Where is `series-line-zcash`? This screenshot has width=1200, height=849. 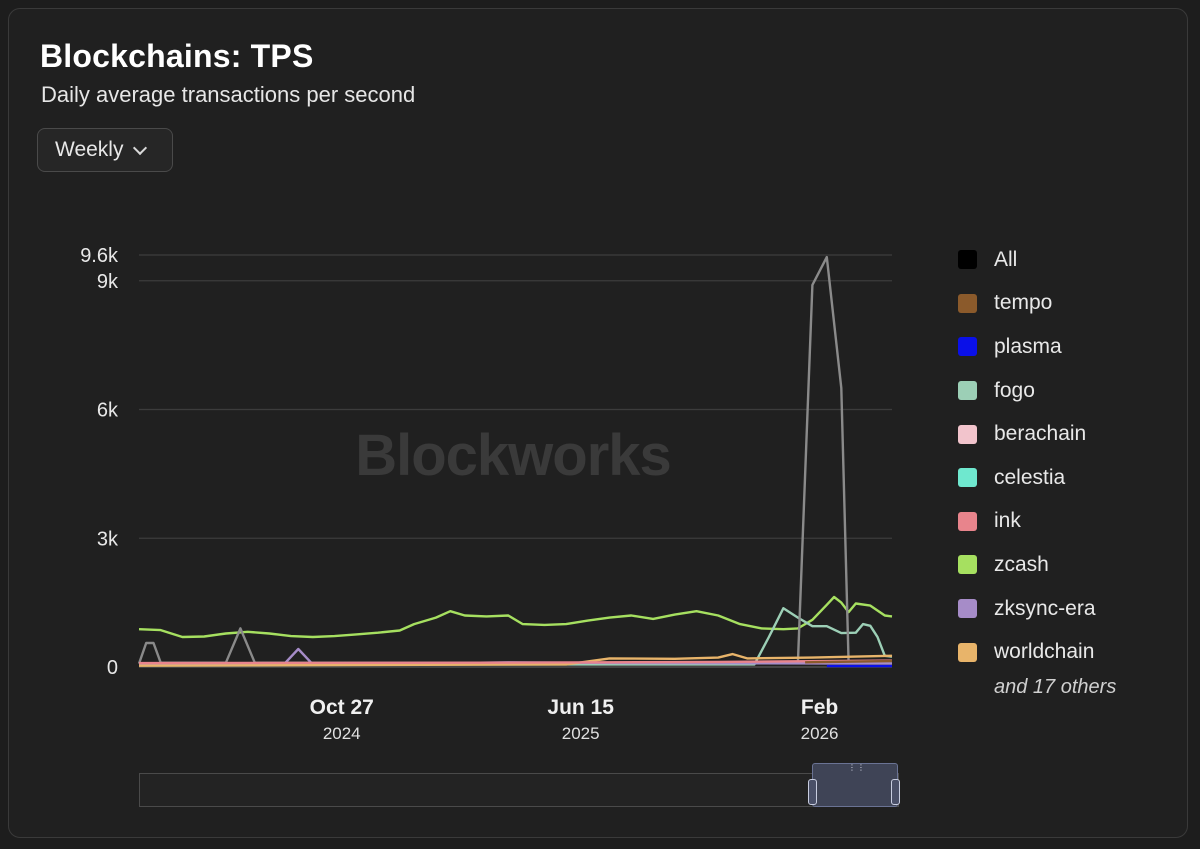 series-line-zcash is located at coordinates (515, 617).